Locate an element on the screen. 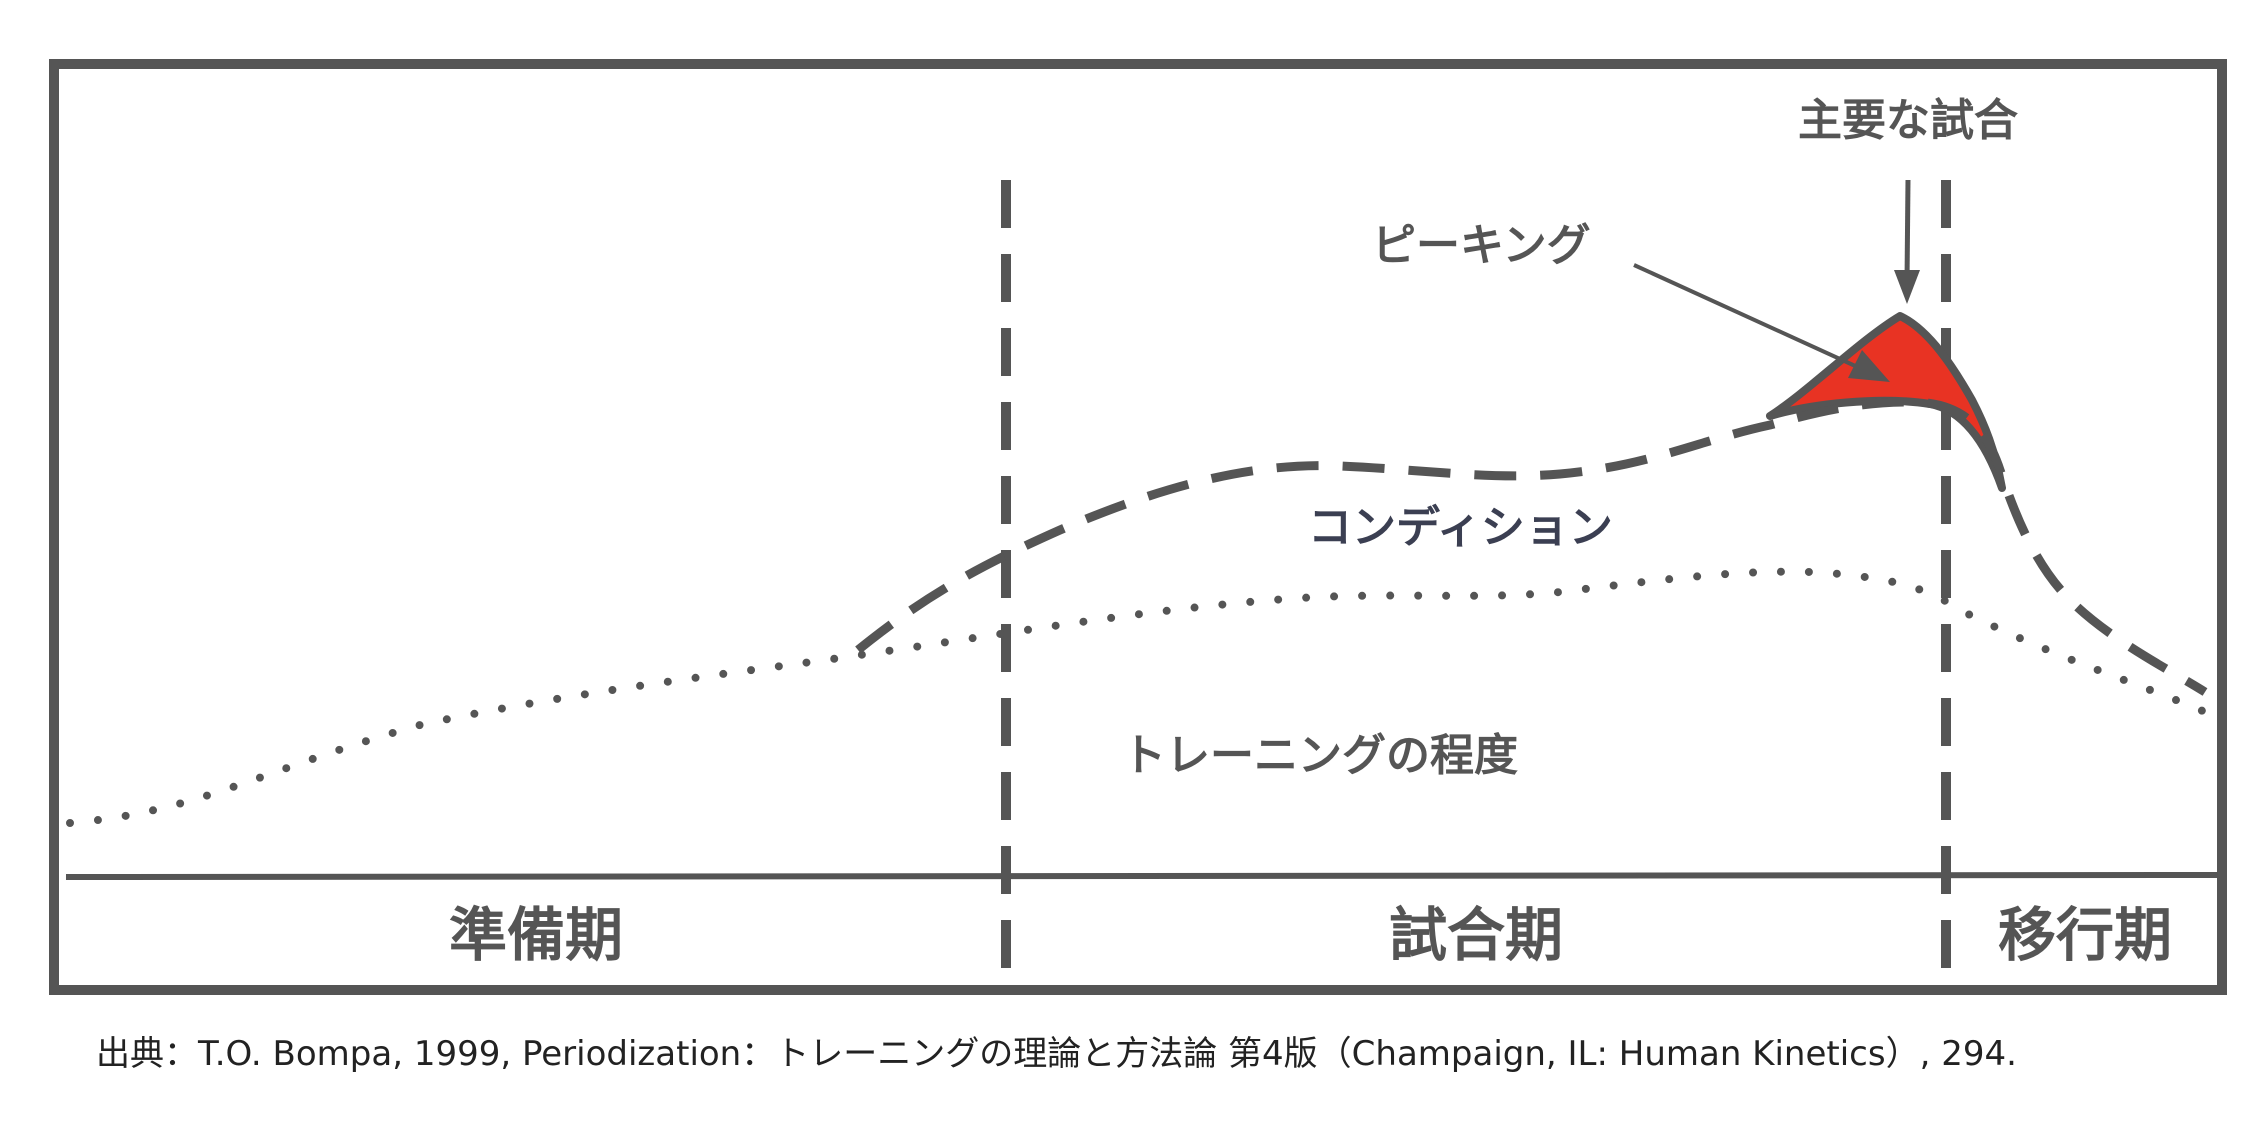 Image resolution: width=2262 pixels, height=1126 pixels. phase-baseline is located at coordinates (1142, 876).